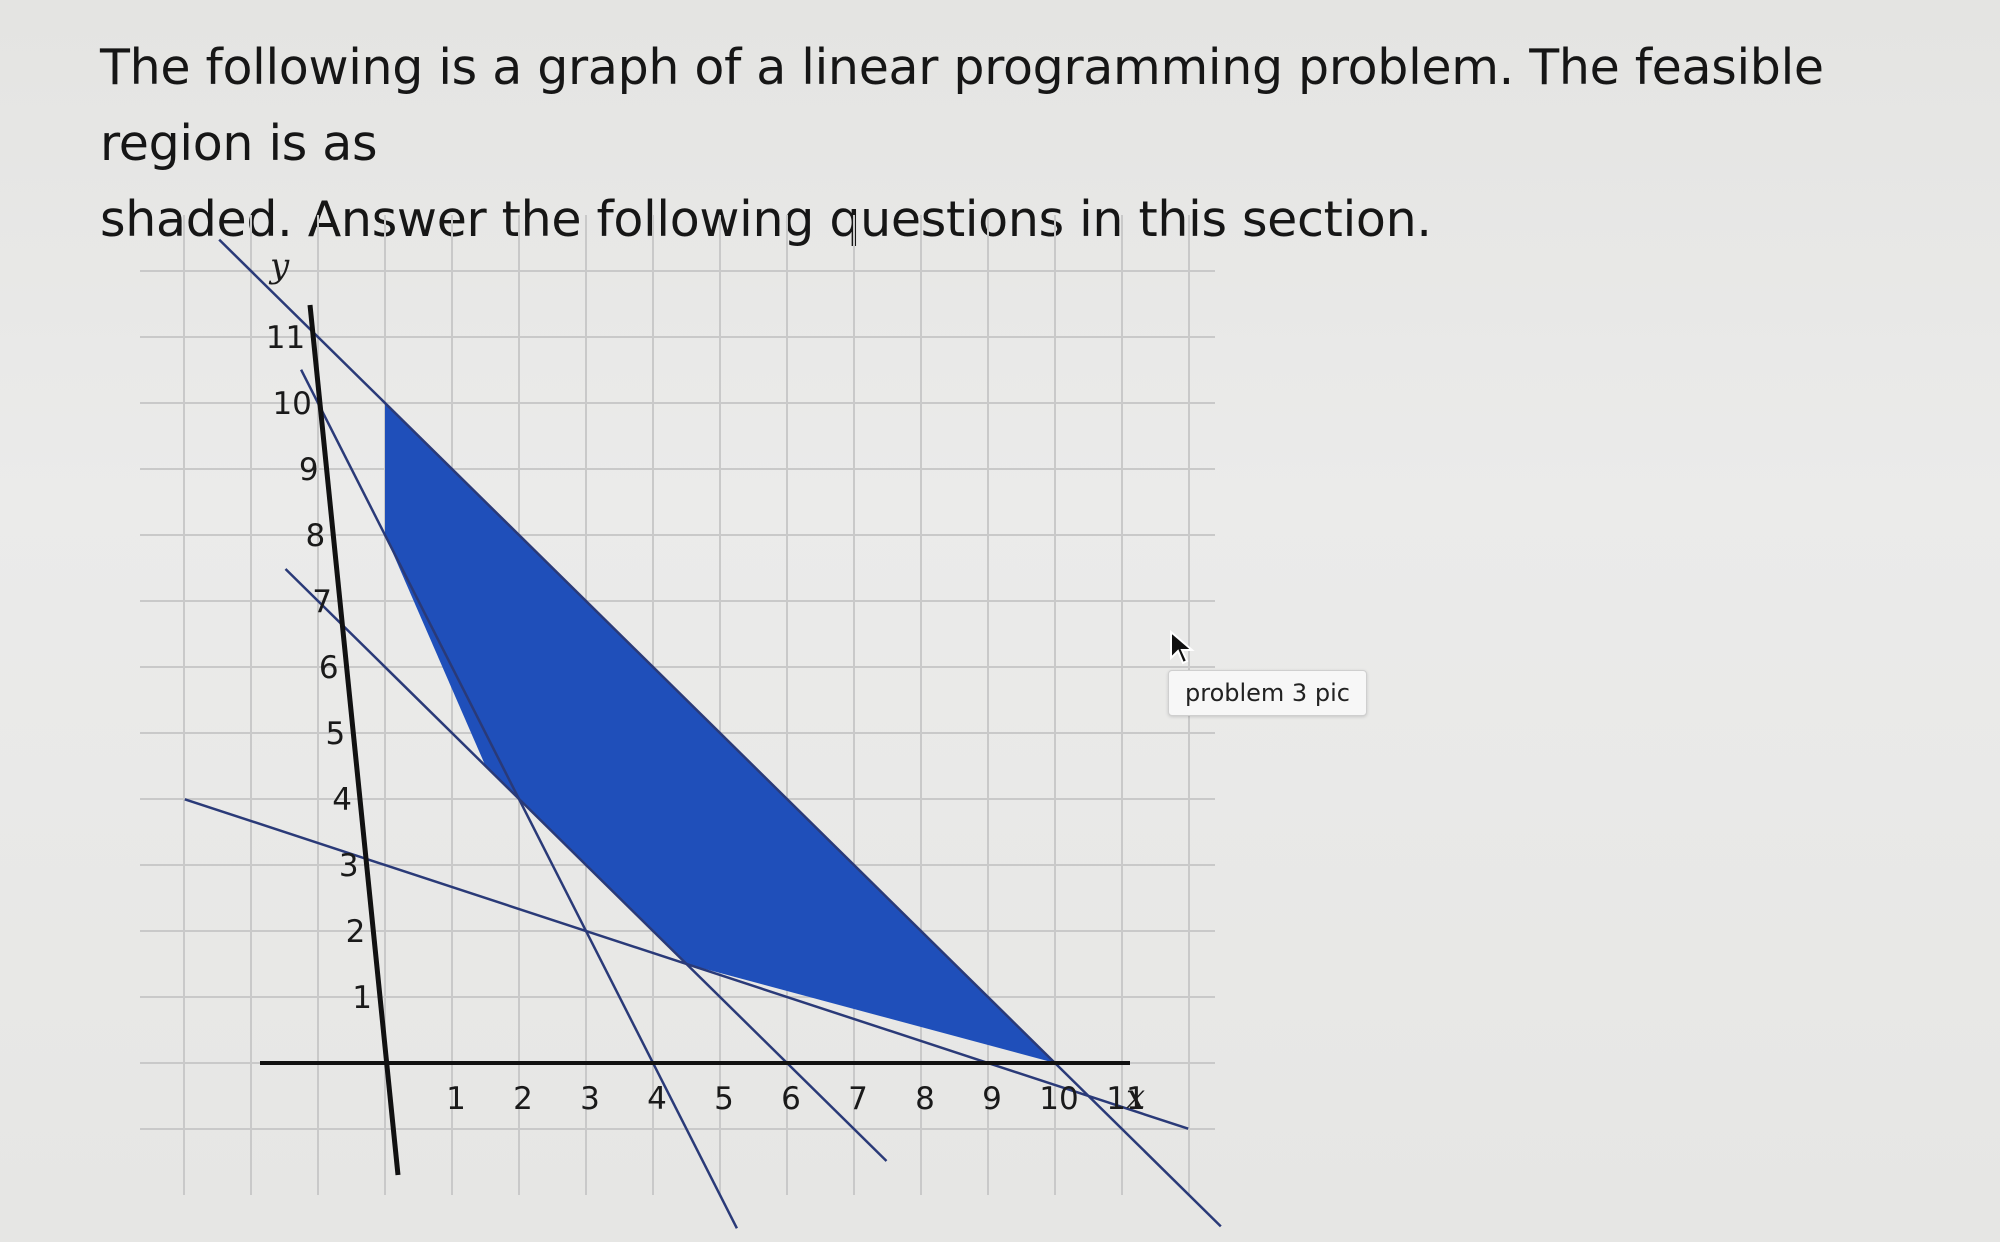 This screenshot has width=2000, height=1242. I want to click on x-tick-labels: 1 2 3 4 5 6 7 8 9 10 11, so click(796, 1099).